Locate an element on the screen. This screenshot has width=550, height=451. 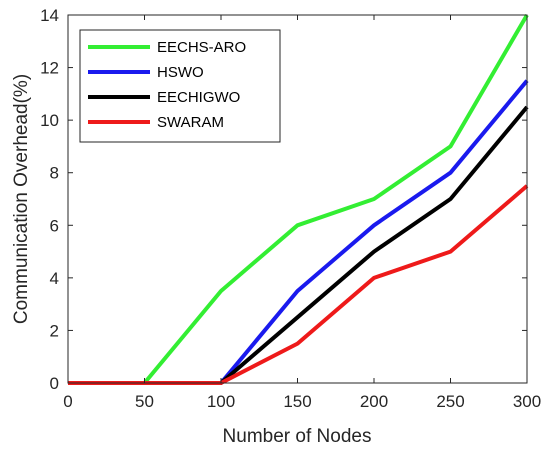
y-tick-label: 14 is located at coordinates (49, 15).